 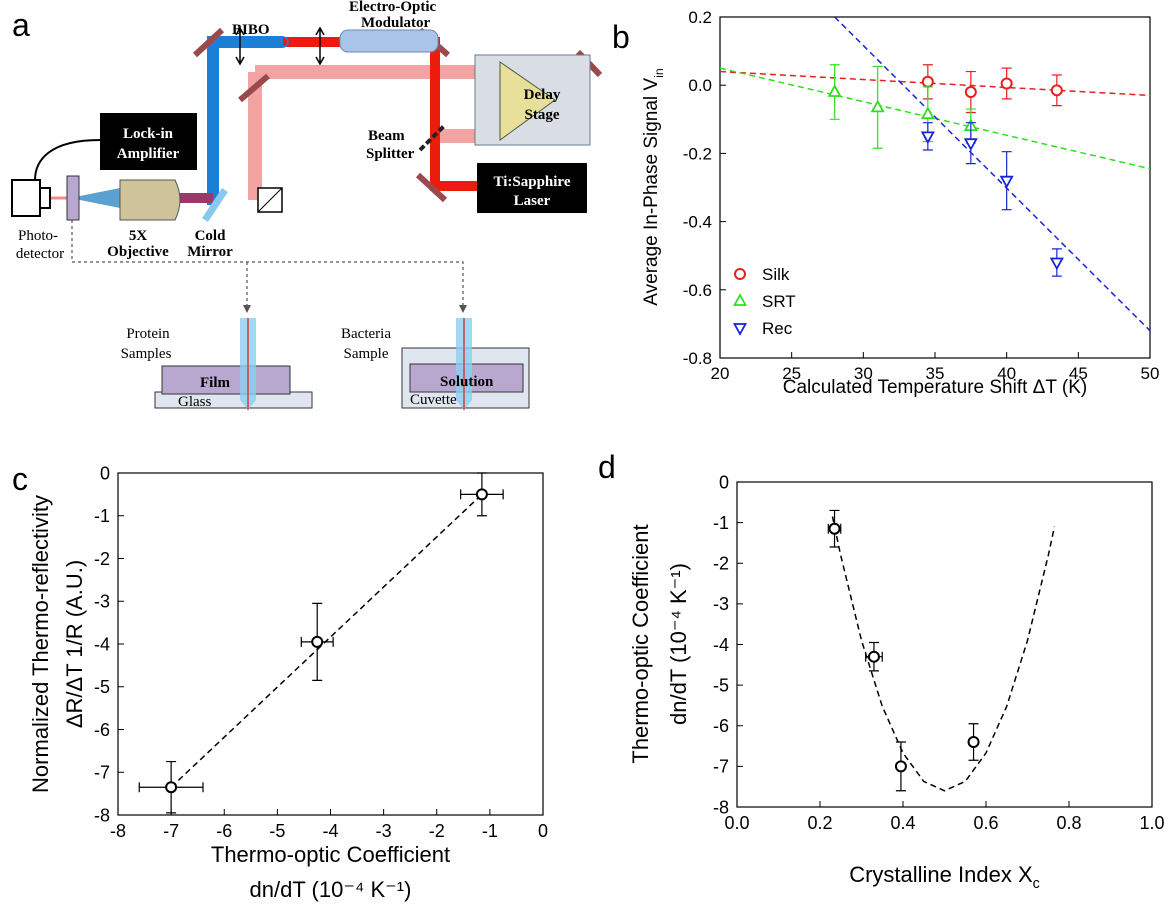 What do you see at coordinates (171, 831) in the screenshot?
I see `x-tick-label: -7` at bounding box center [171, 831].